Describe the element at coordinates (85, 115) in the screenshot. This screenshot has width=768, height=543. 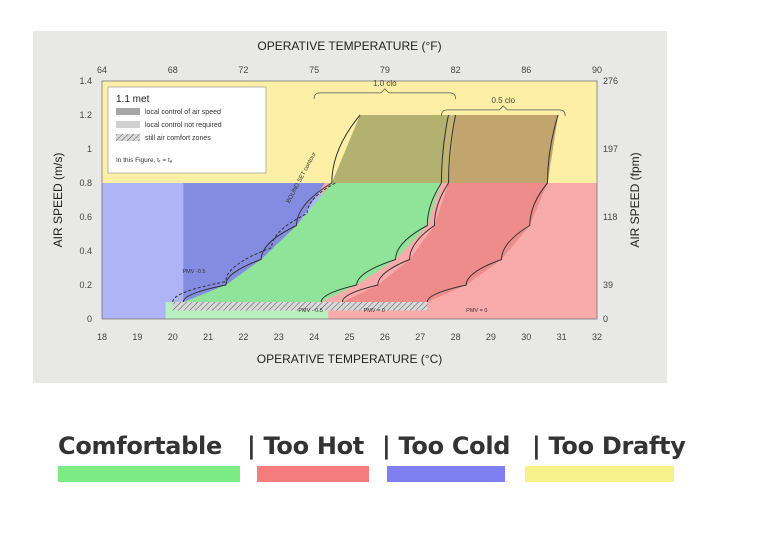
I see `y-tick-label: 1.2` at that location.